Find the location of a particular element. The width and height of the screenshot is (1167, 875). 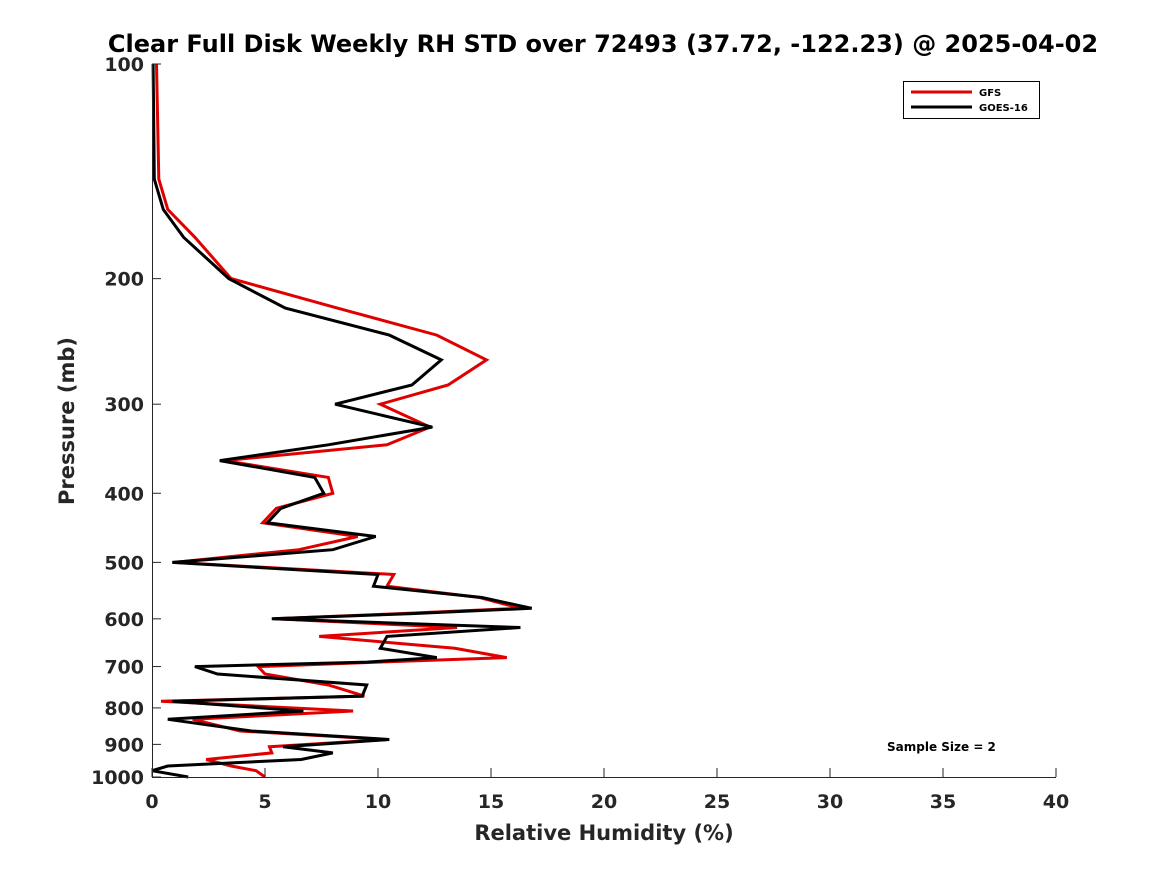

x-tick-label: 5 is located at coordinates (264, 802).